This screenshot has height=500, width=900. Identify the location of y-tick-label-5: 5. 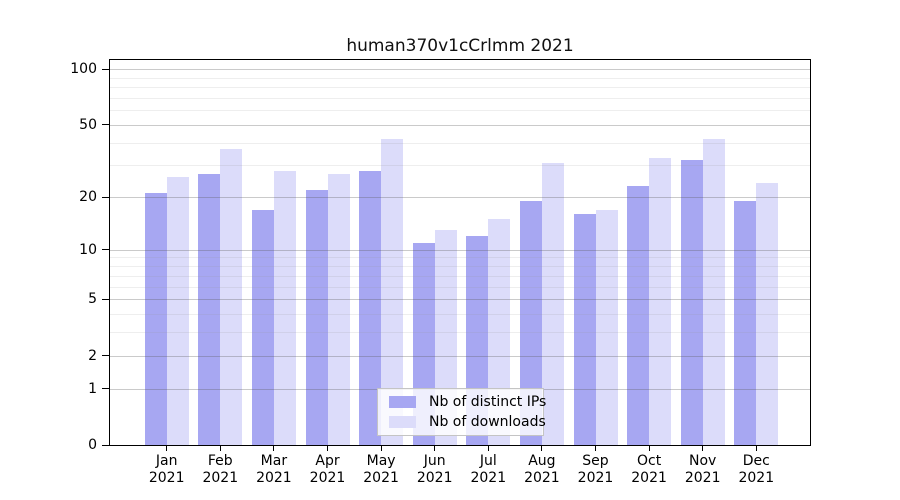
(92, 299).